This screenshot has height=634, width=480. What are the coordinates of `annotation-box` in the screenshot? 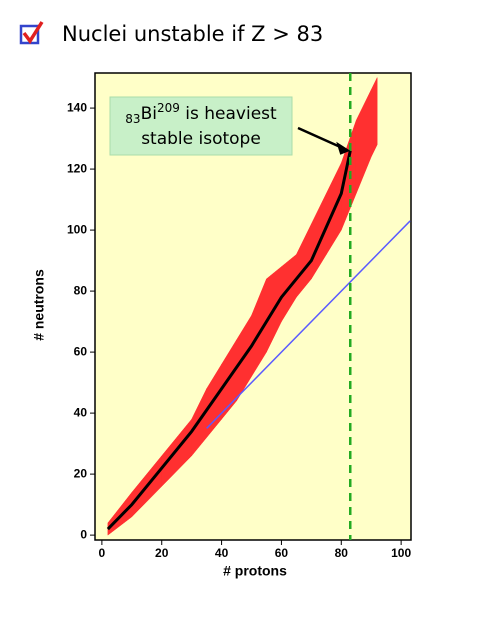 It's located at (201, 126).